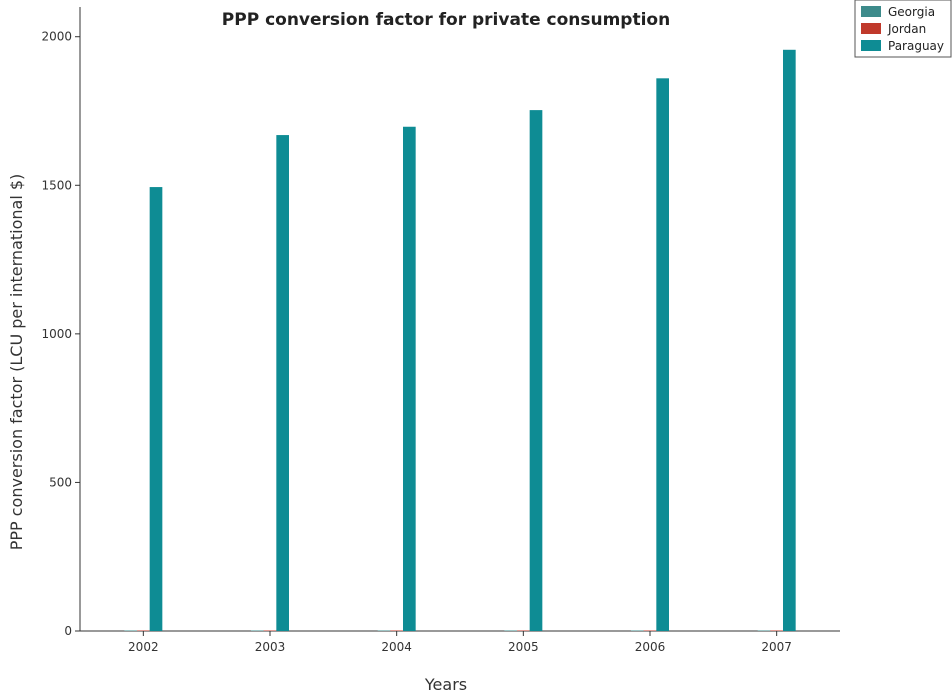  What do you see at coordinates (776, 647) in the screenshot?
I see `x-tick-label: 2007` at bounding box center [776, 647].